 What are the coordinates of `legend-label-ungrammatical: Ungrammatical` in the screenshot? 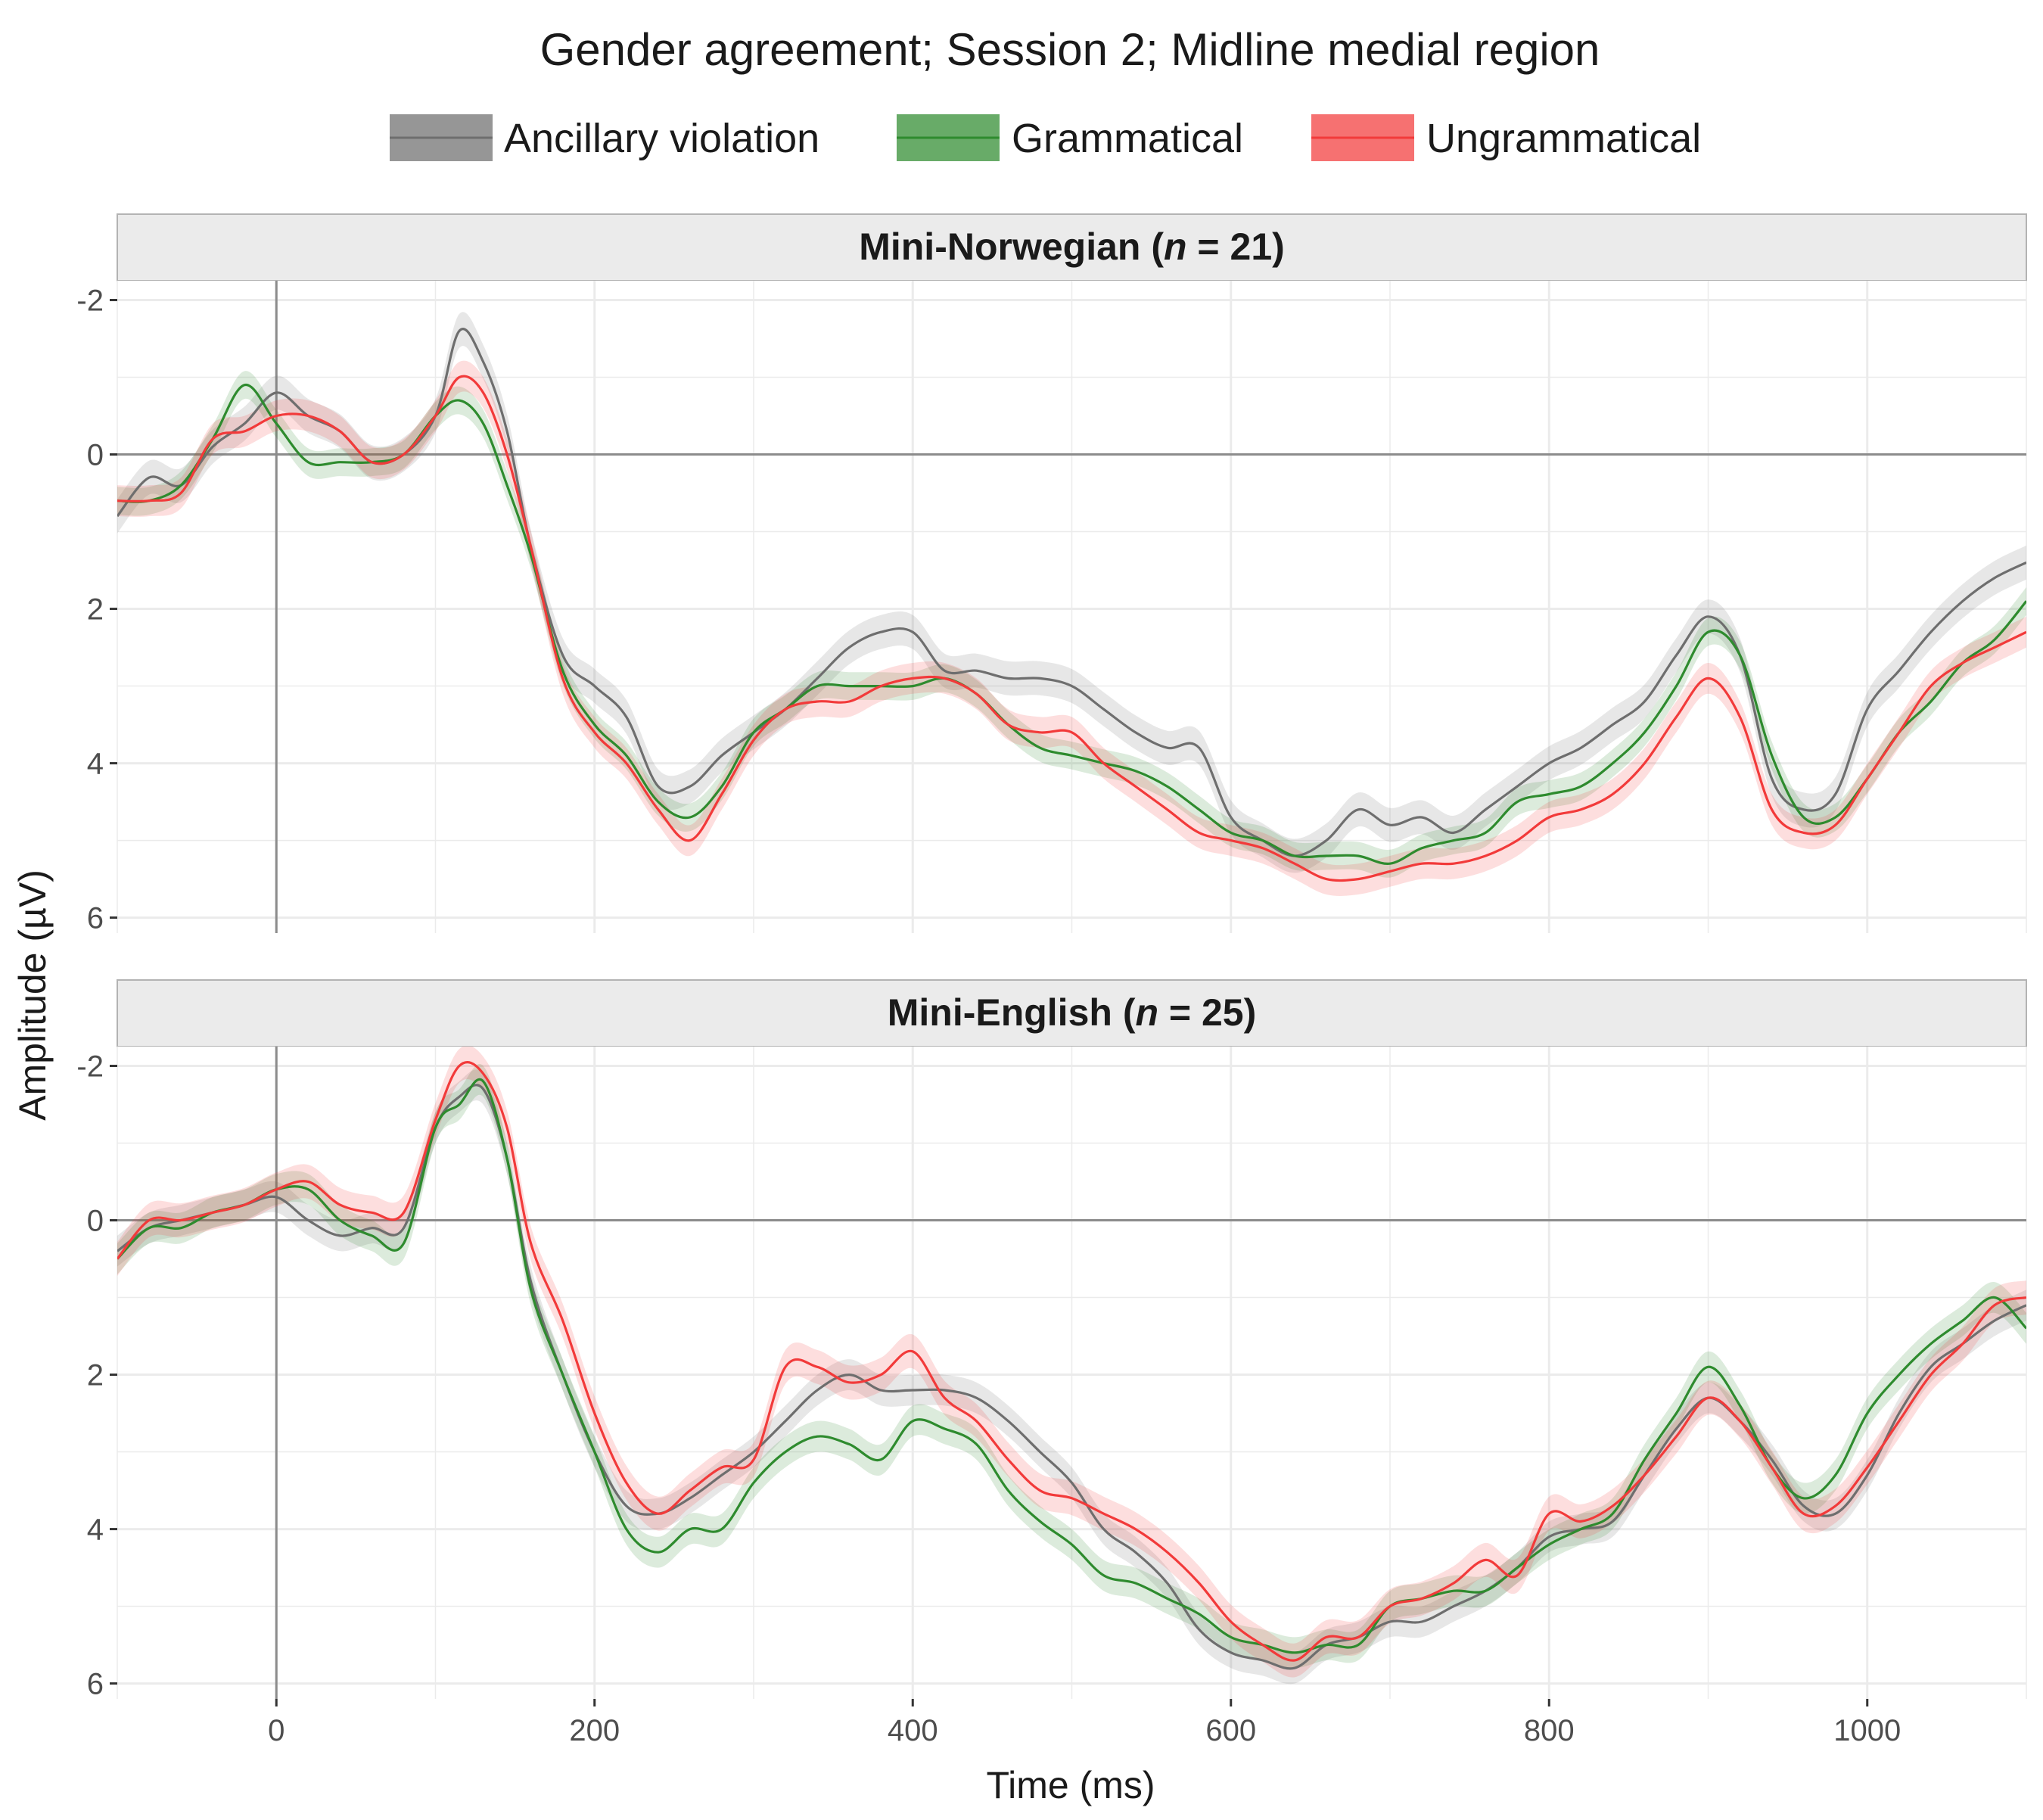 It's located at (1564, 138).